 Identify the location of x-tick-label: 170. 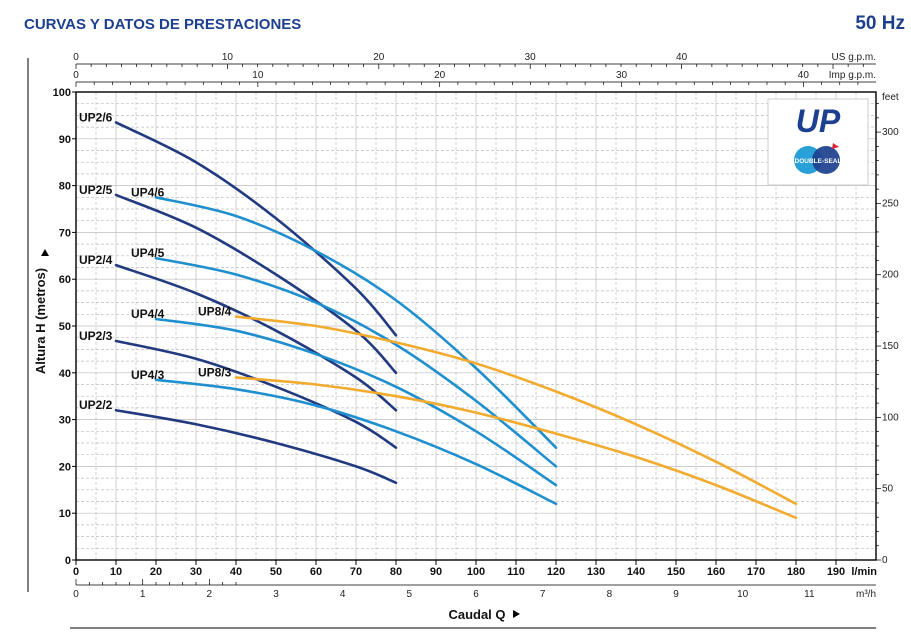
(756, 572).